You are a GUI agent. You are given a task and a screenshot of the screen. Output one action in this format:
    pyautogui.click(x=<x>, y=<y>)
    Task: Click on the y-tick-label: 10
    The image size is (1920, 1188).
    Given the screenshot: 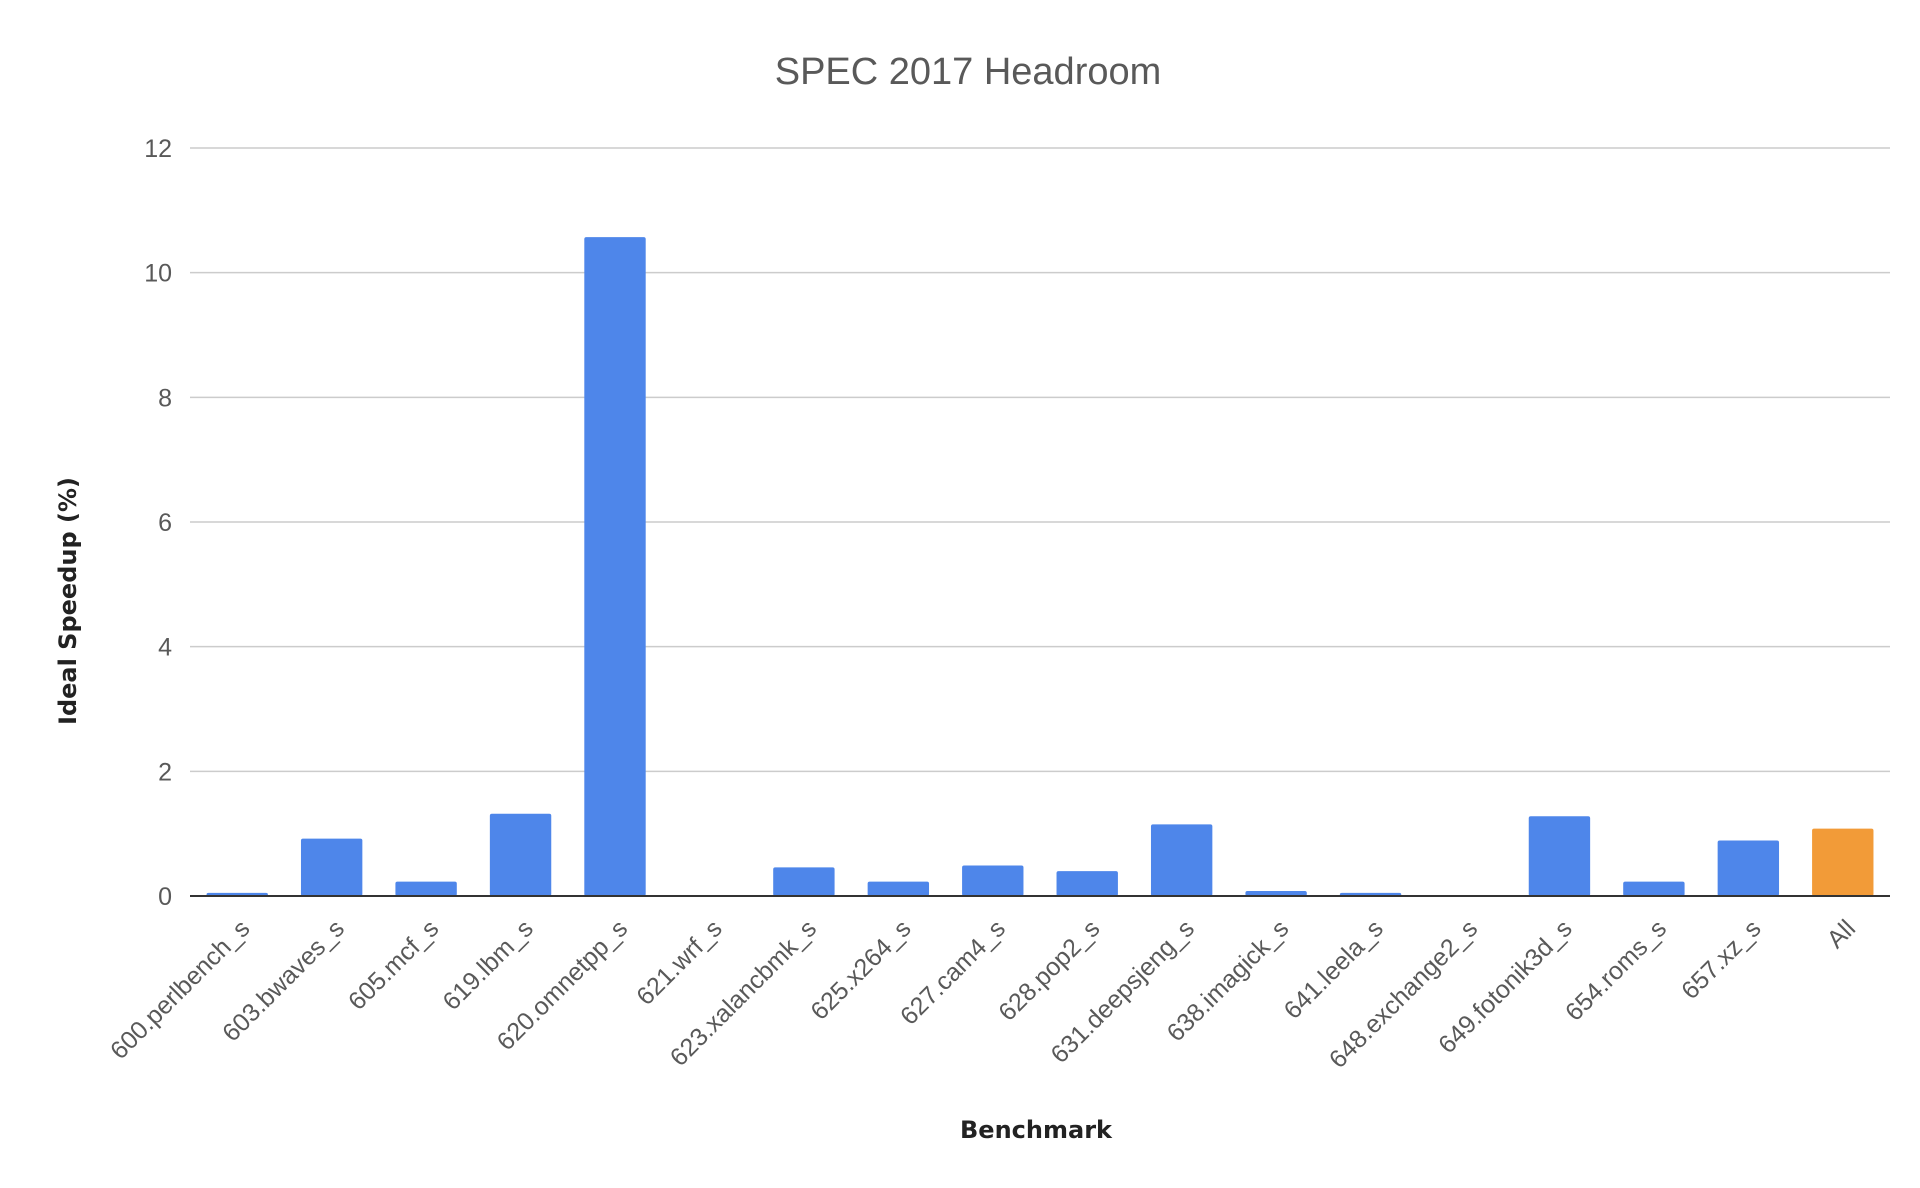 What is the action you would take?
    pyautogui.click(x=158, y=274)
    